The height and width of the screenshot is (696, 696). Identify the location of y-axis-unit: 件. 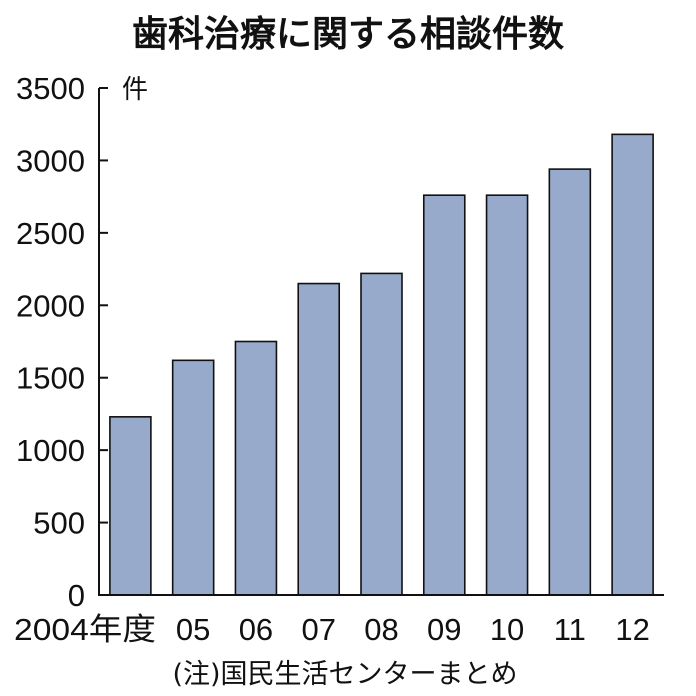
(135, 90).